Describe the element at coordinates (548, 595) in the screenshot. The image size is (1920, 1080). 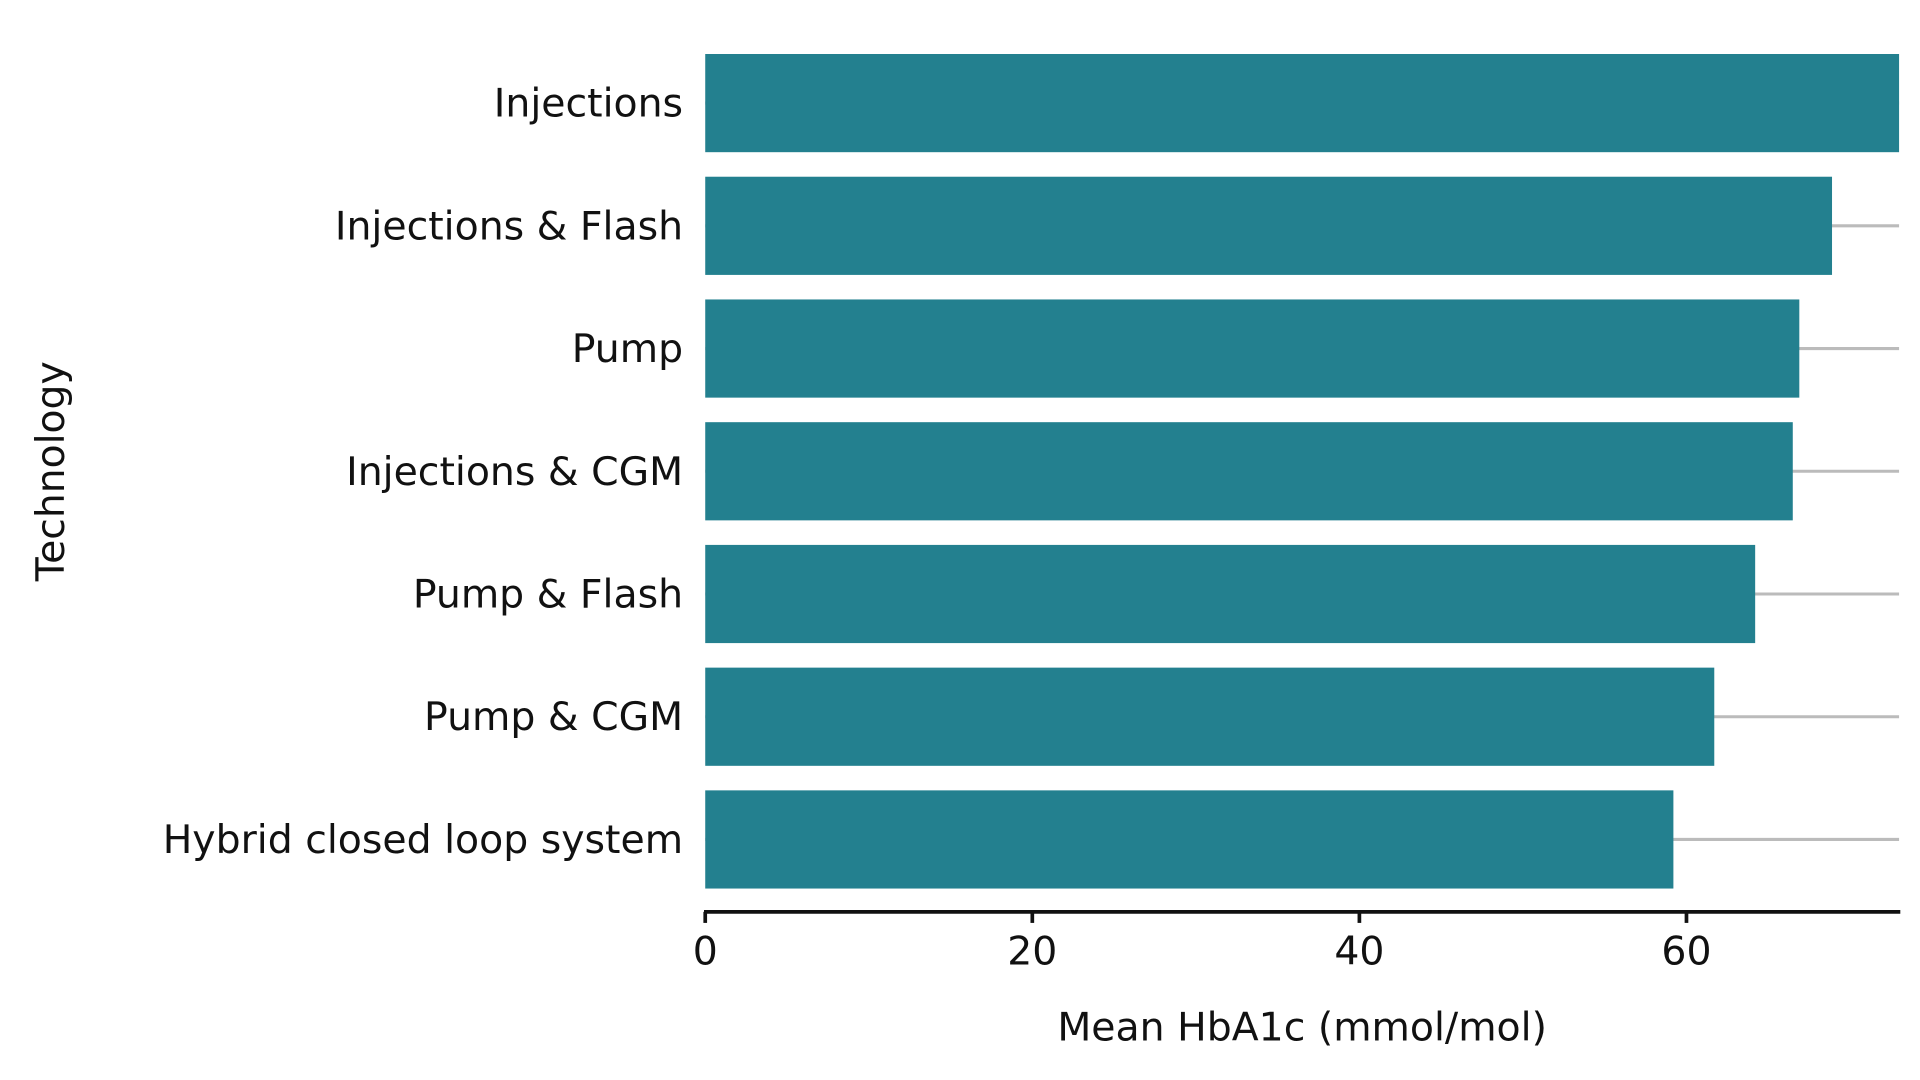
I see `y-tick-label: Pump & Flash` at that location.